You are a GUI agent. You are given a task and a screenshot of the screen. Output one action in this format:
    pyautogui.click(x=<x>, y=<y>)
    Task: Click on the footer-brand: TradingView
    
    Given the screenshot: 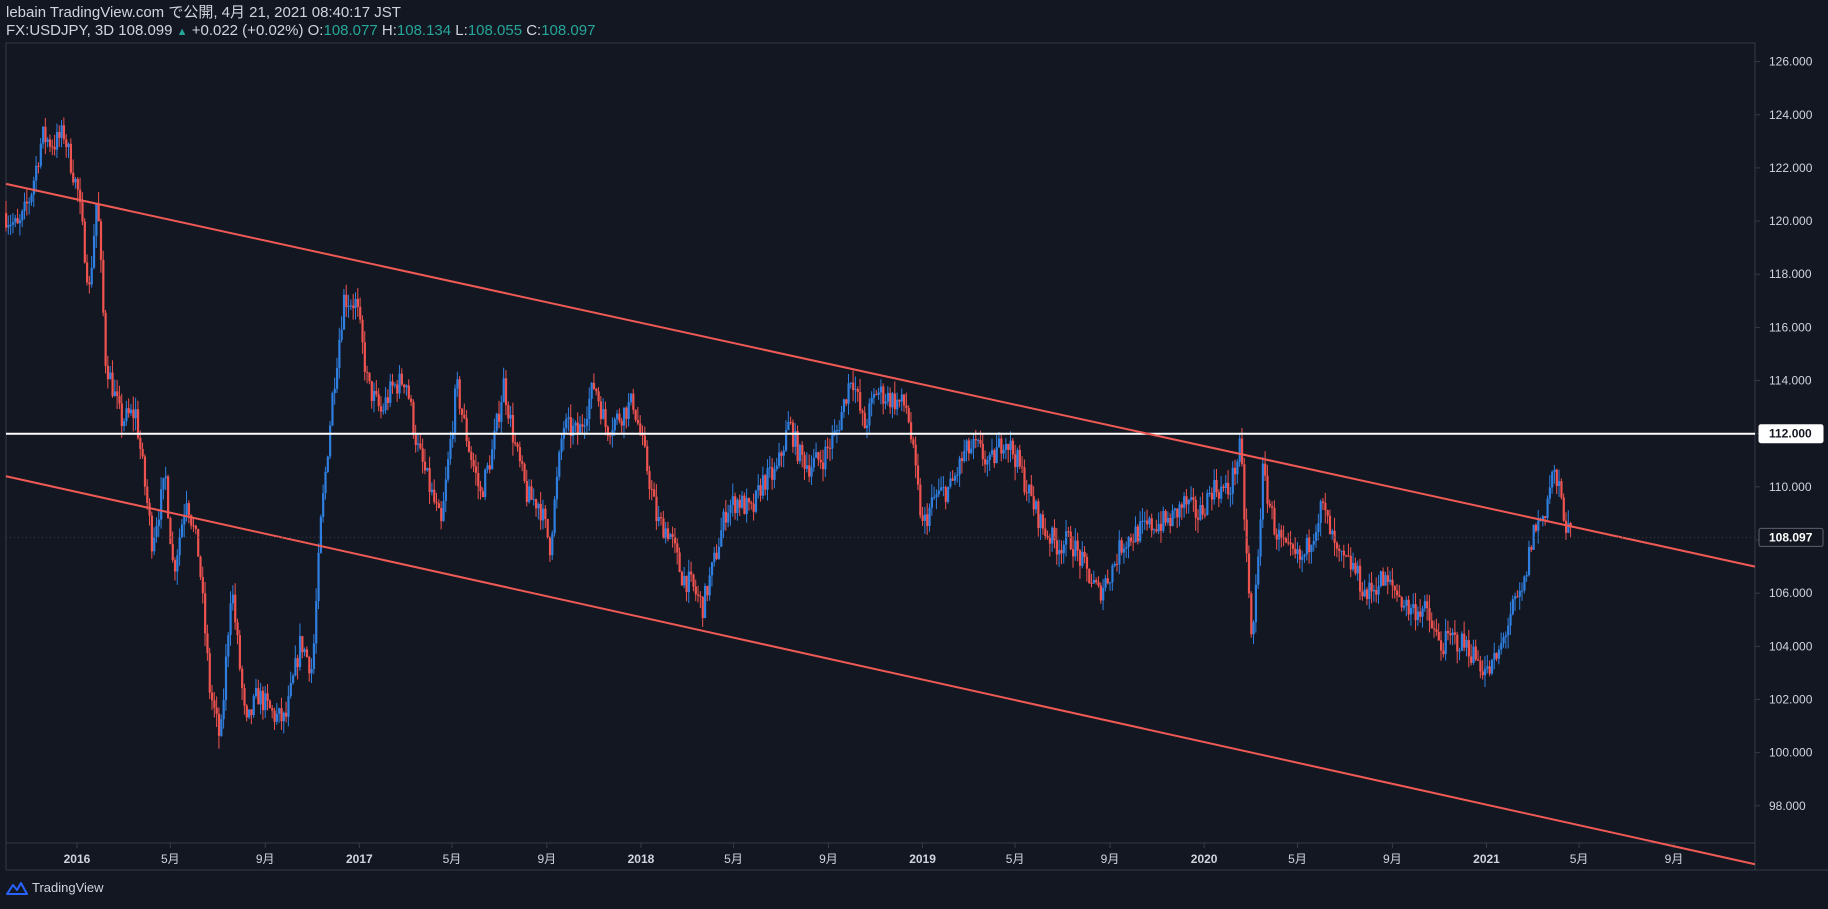 What is the action you would take?
    pyautogui.click(x=55, y=887)
    